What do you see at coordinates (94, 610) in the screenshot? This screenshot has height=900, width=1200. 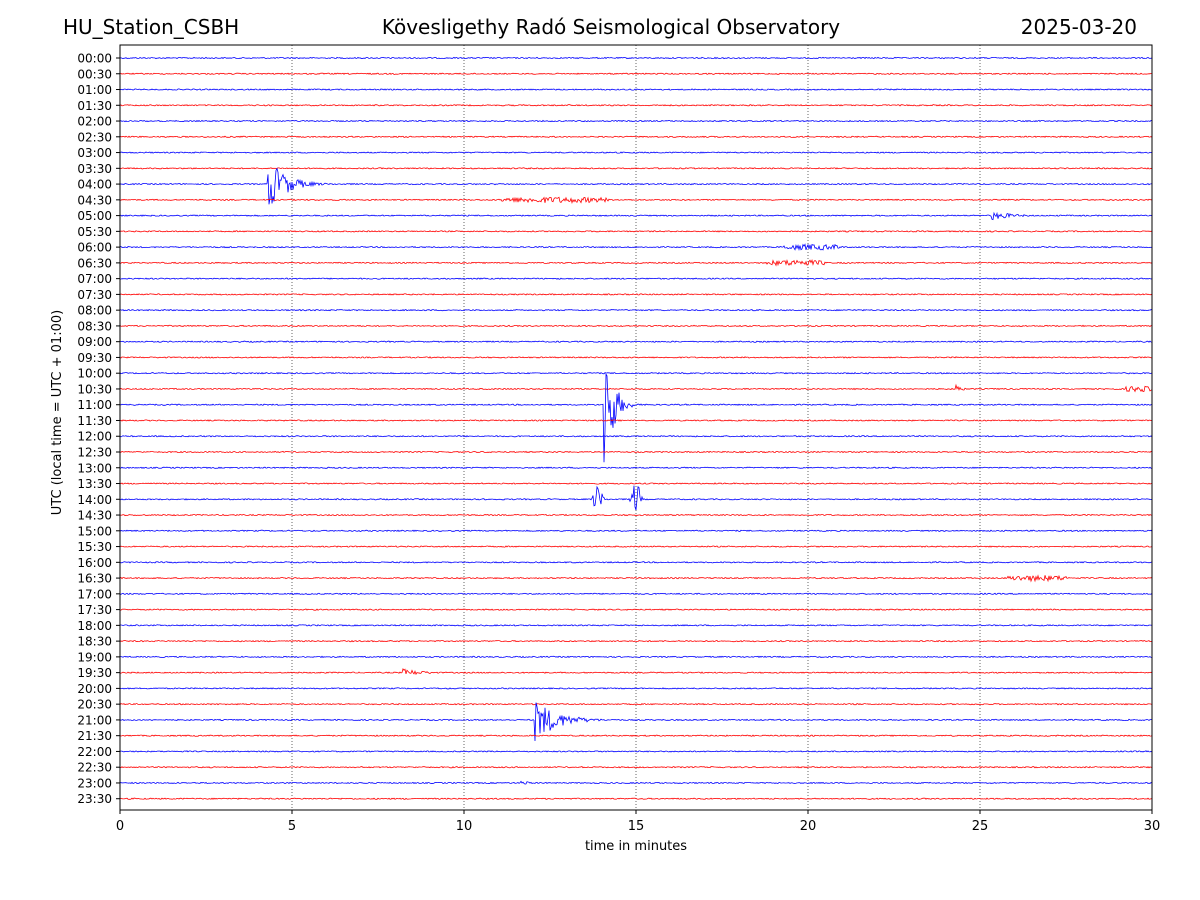 I see `y-tick-label: 17:30` at bounding box center [94, 610].